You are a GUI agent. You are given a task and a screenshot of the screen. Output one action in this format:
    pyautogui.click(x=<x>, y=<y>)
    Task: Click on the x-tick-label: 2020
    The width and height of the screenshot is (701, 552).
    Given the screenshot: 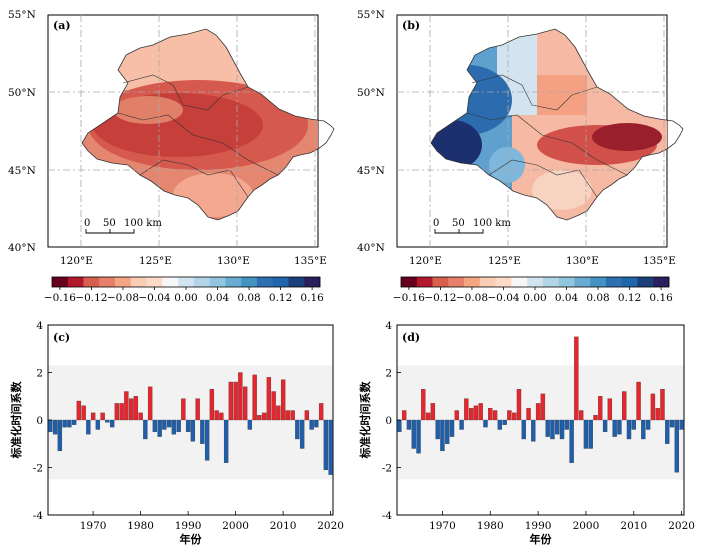 What is the action you would take?
    pyautogui.click(x=681, y=526)
    